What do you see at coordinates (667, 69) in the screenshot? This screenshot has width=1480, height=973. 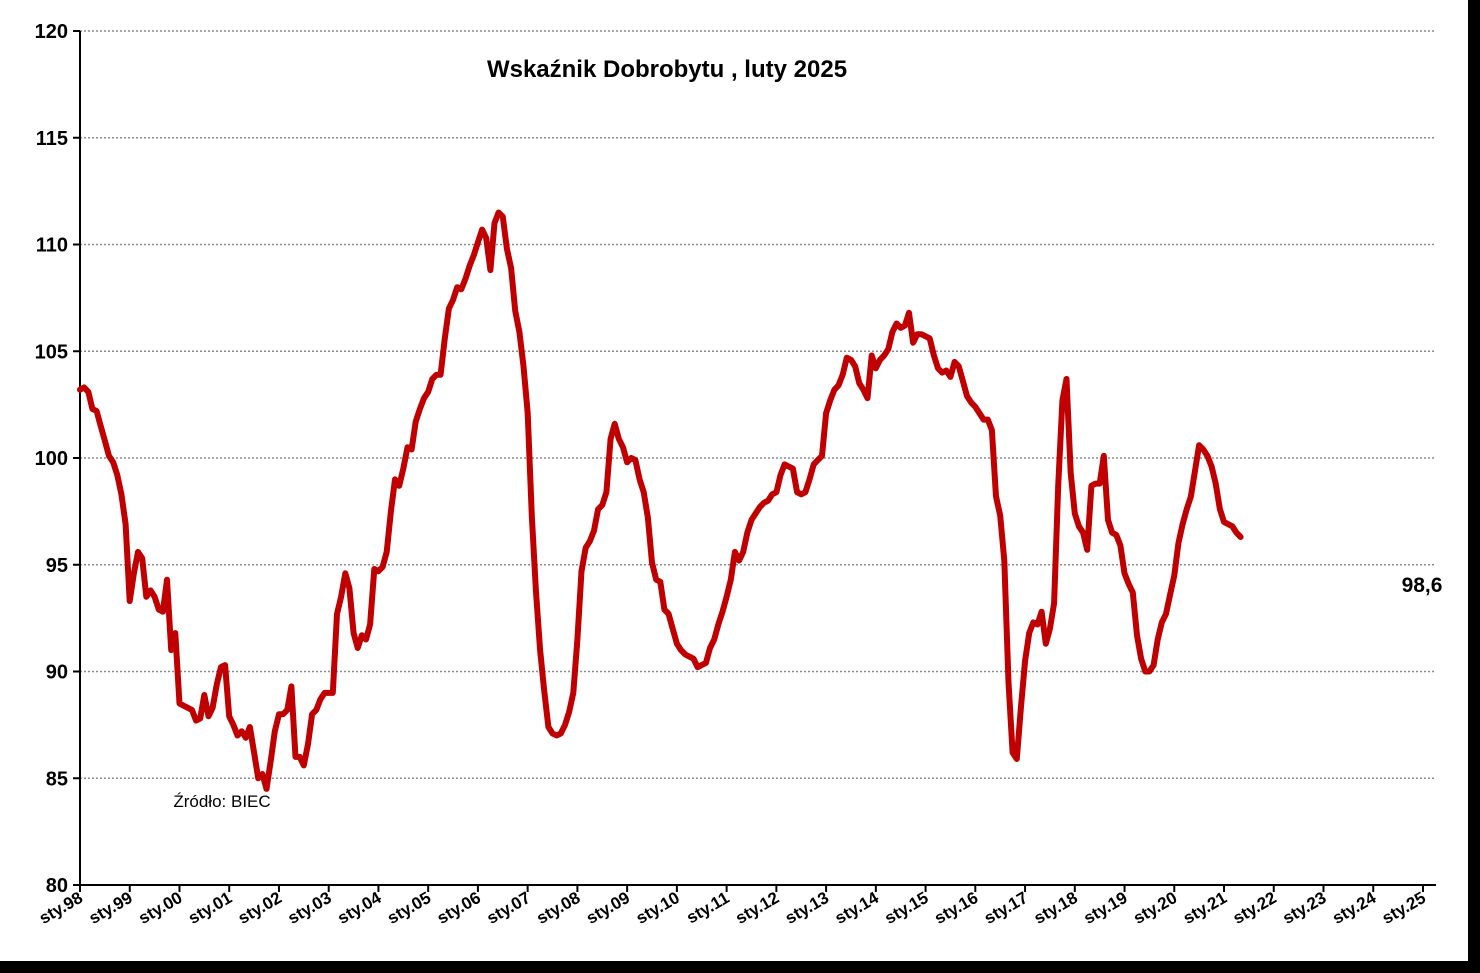 I see `chart-title: Wskaźnik Dobrobytu , luty 2025` at bounding box center [667, 69].